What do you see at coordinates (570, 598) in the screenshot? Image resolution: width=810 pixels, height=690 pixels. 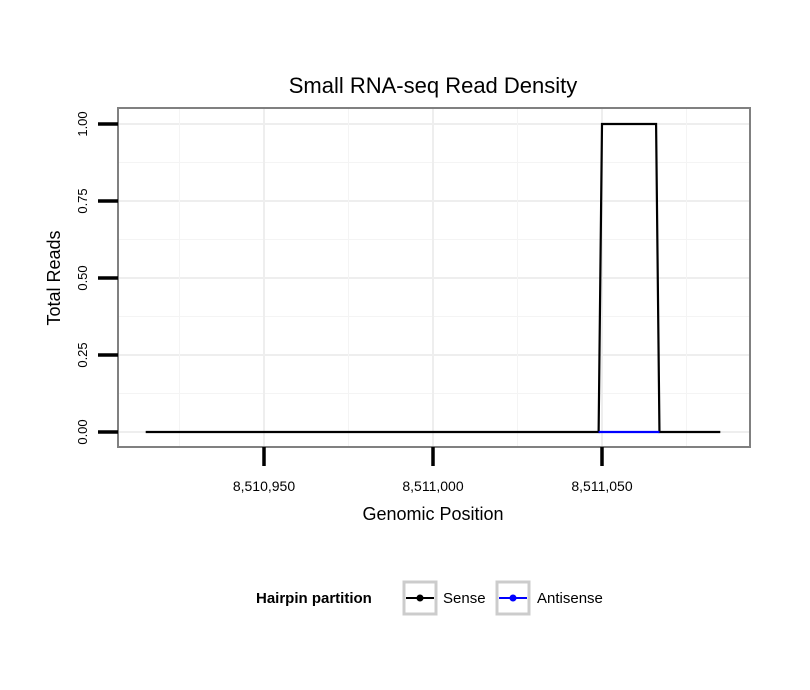 I see `legend-label-antisense: Antisense` at bounding box center [570, 598].